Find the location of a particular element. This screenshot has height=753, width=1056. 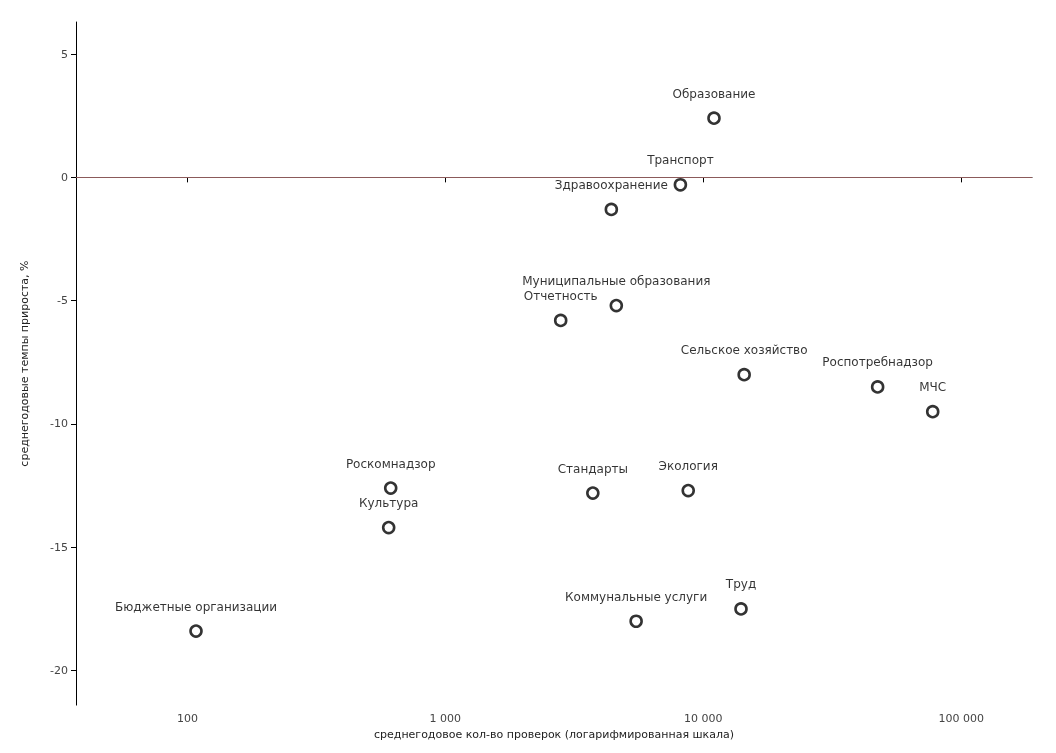

x-tick-label: 10 000 is located at coordinates (703, 719).